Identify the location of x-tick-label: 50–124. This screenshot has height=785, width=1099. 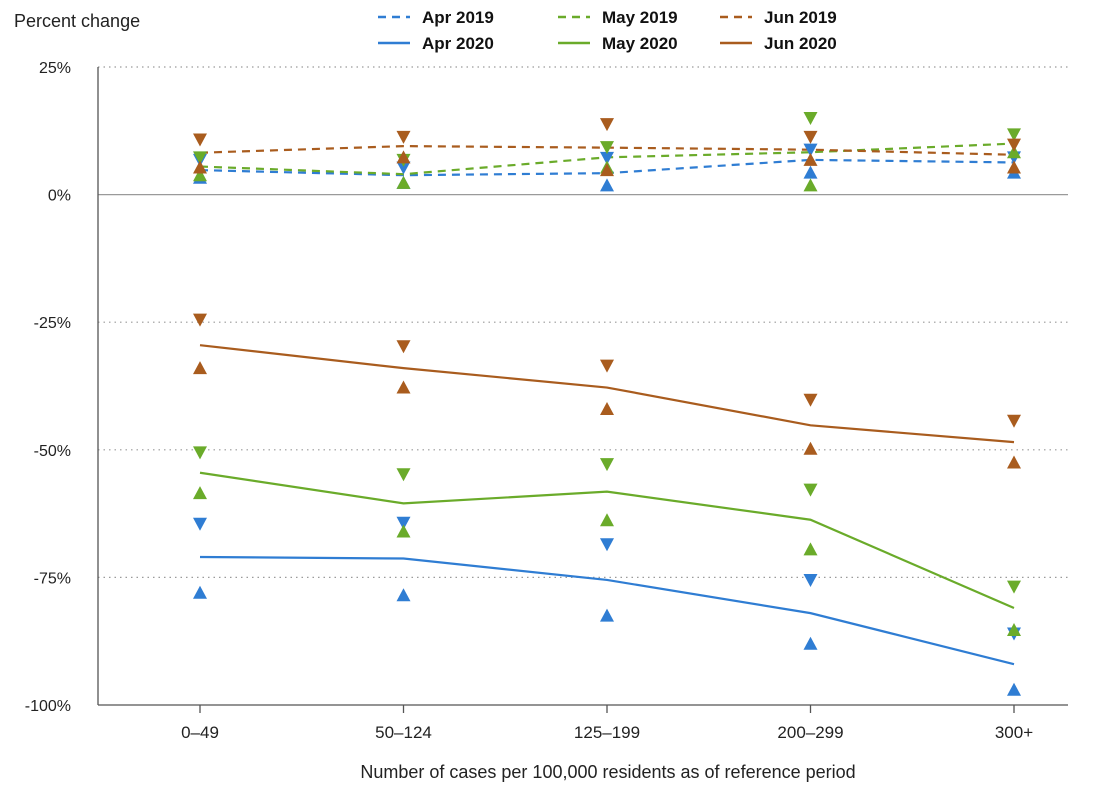
(403, 732).